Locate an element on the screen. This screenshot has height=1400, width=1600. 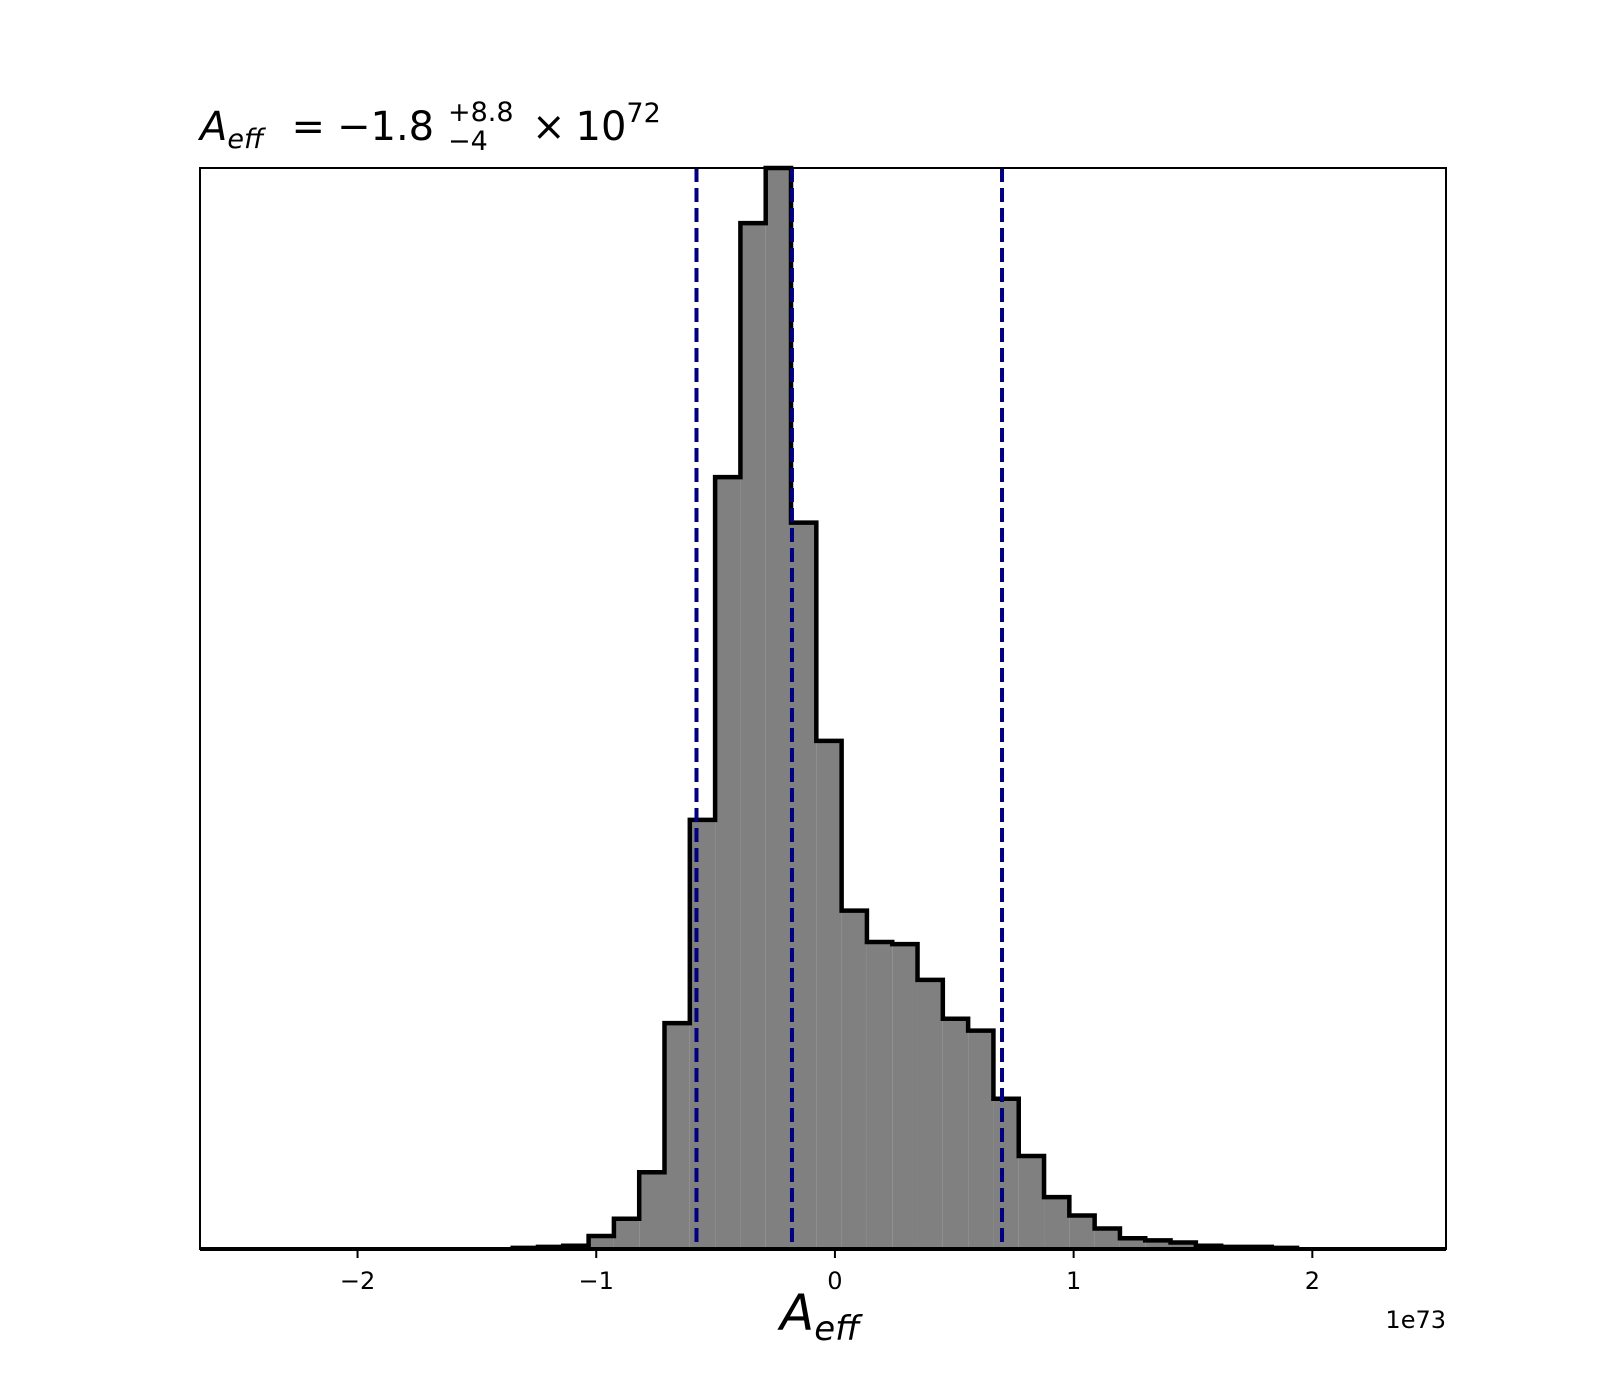
x-axis-label: Aeff is located at coordinates (820, 1316).